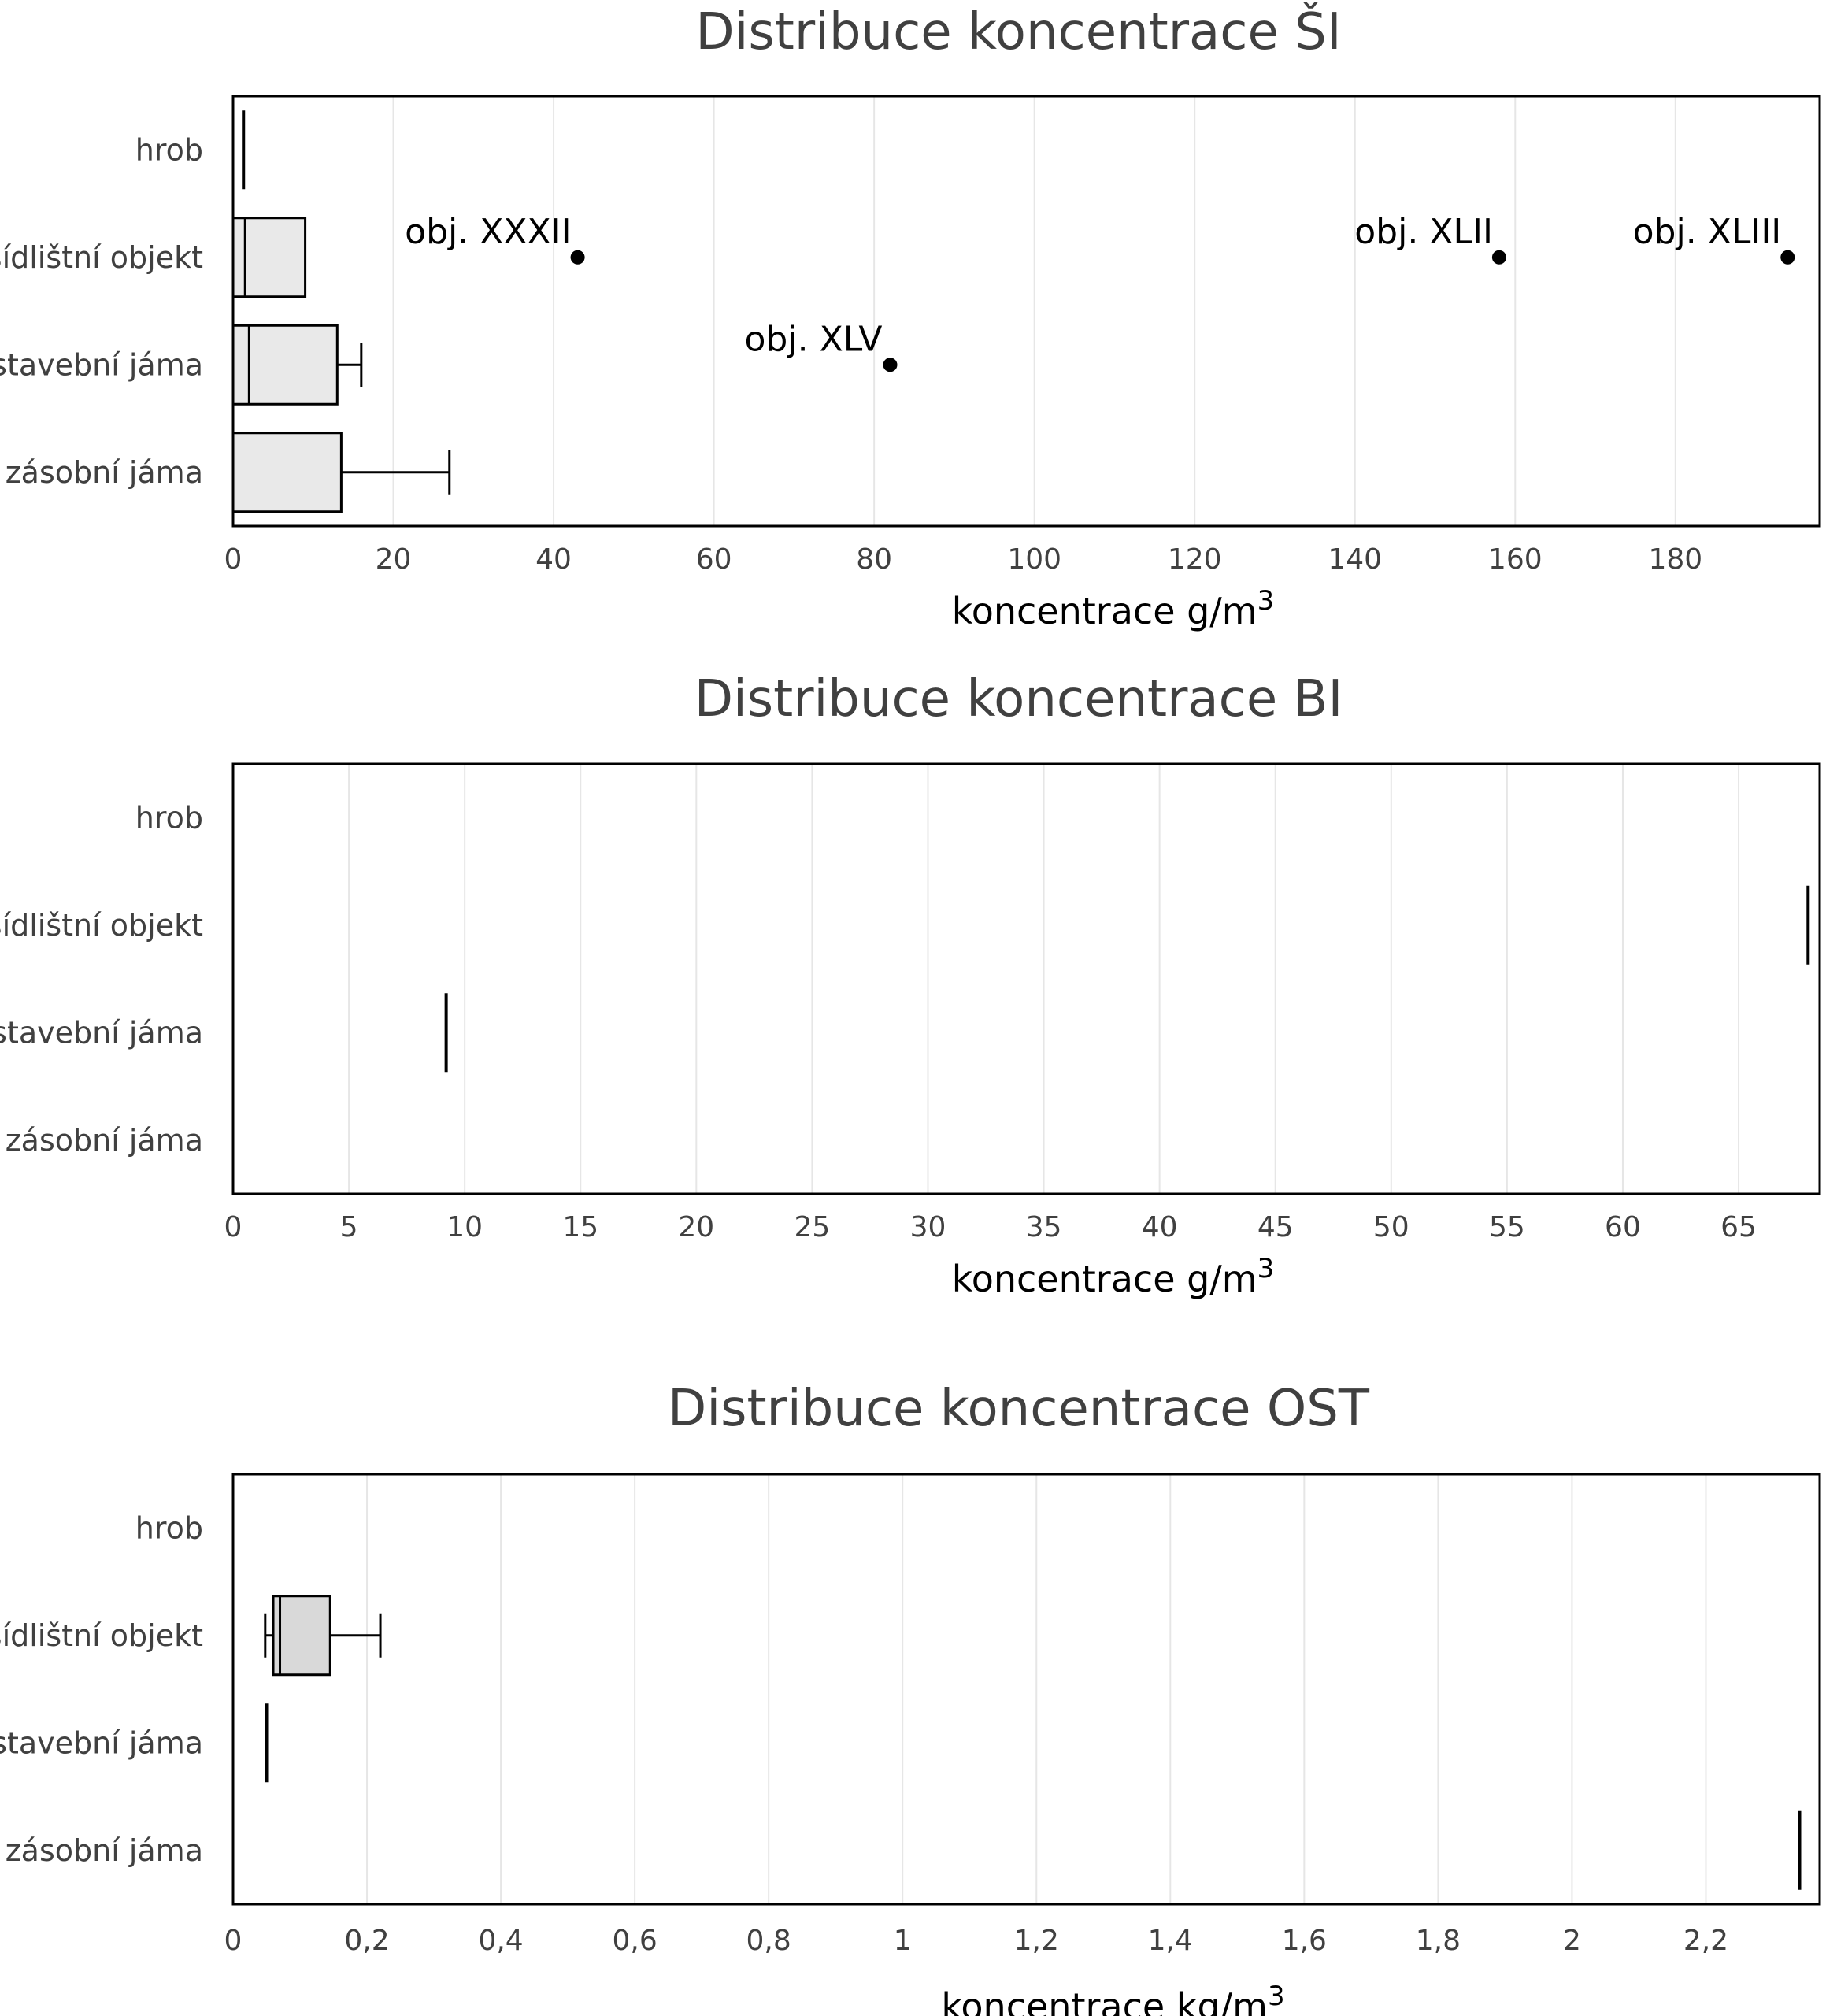  I want to click on x-tick-label: 45, so click(1275, 1227).